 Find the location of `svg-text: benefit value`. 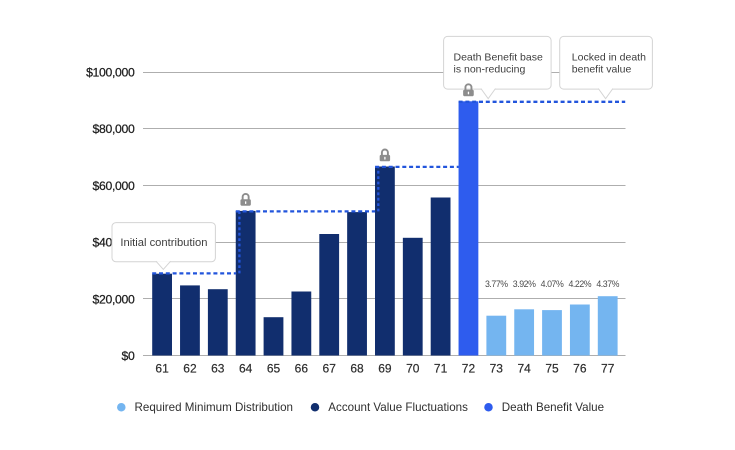

svg-text: benefit value is located at coordinates (602, 69).